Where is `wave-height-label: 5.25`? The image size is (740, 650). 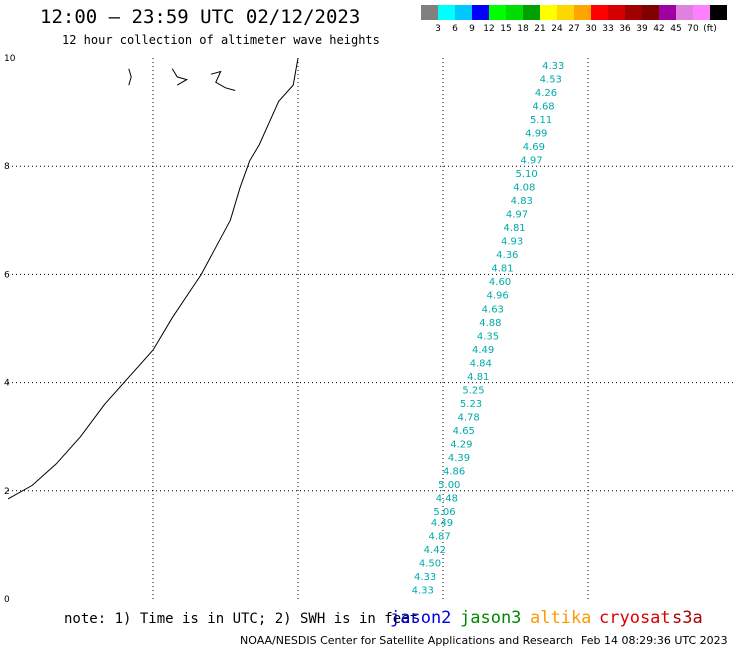 wave-height-label: 5.25 is located at coordinates (473, 390).